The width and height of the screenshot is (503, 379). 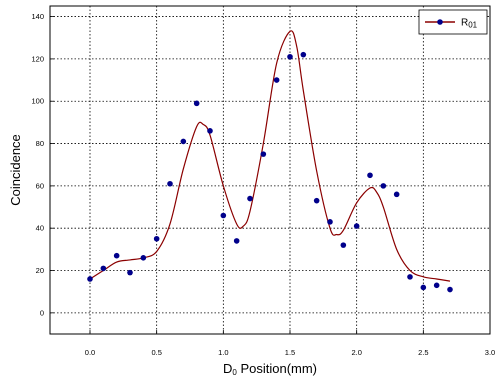 What do you see at coordinates (42, 312) in the screenshot?
I see `y-tick-label: 0` at bounding box center [42, 312].